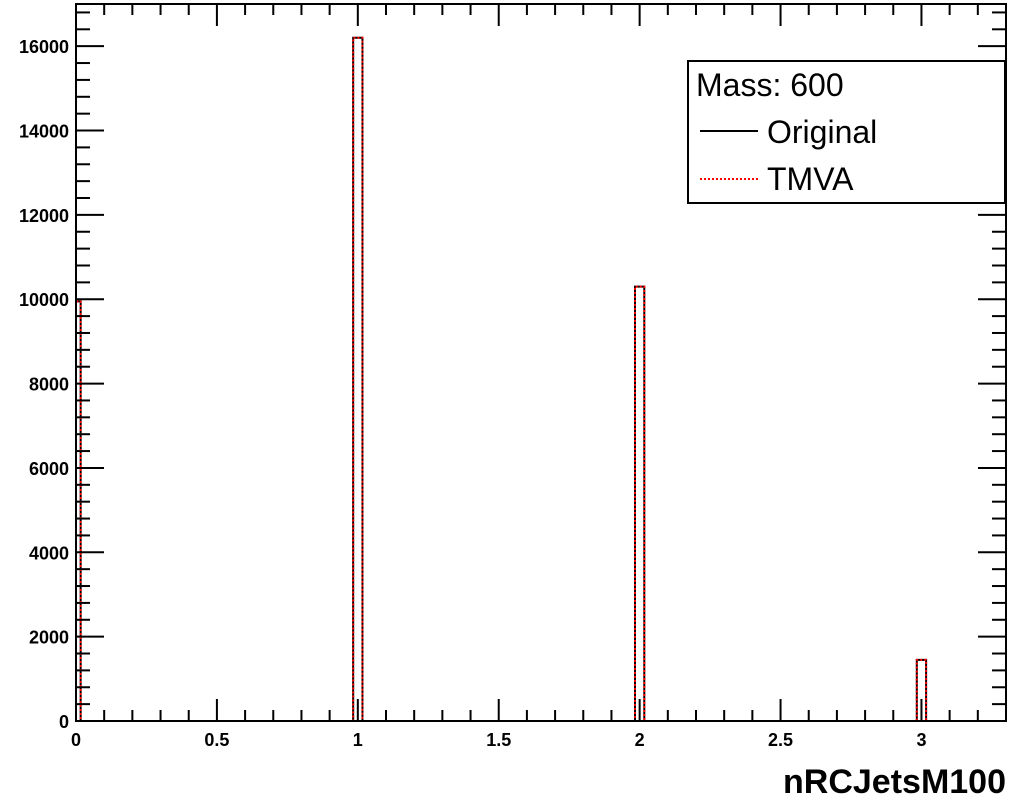  I want to click on y-tick-label: 4000, so click(49, 553).